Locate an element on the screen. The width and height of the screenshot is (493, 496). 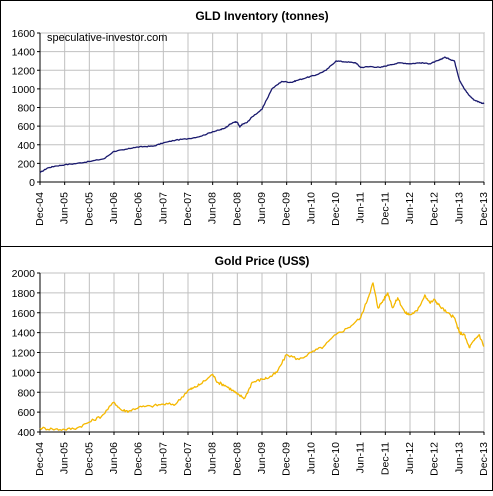
gld-inventory-x-tick-label: Dec-10 is located at coordinates (336, 209).